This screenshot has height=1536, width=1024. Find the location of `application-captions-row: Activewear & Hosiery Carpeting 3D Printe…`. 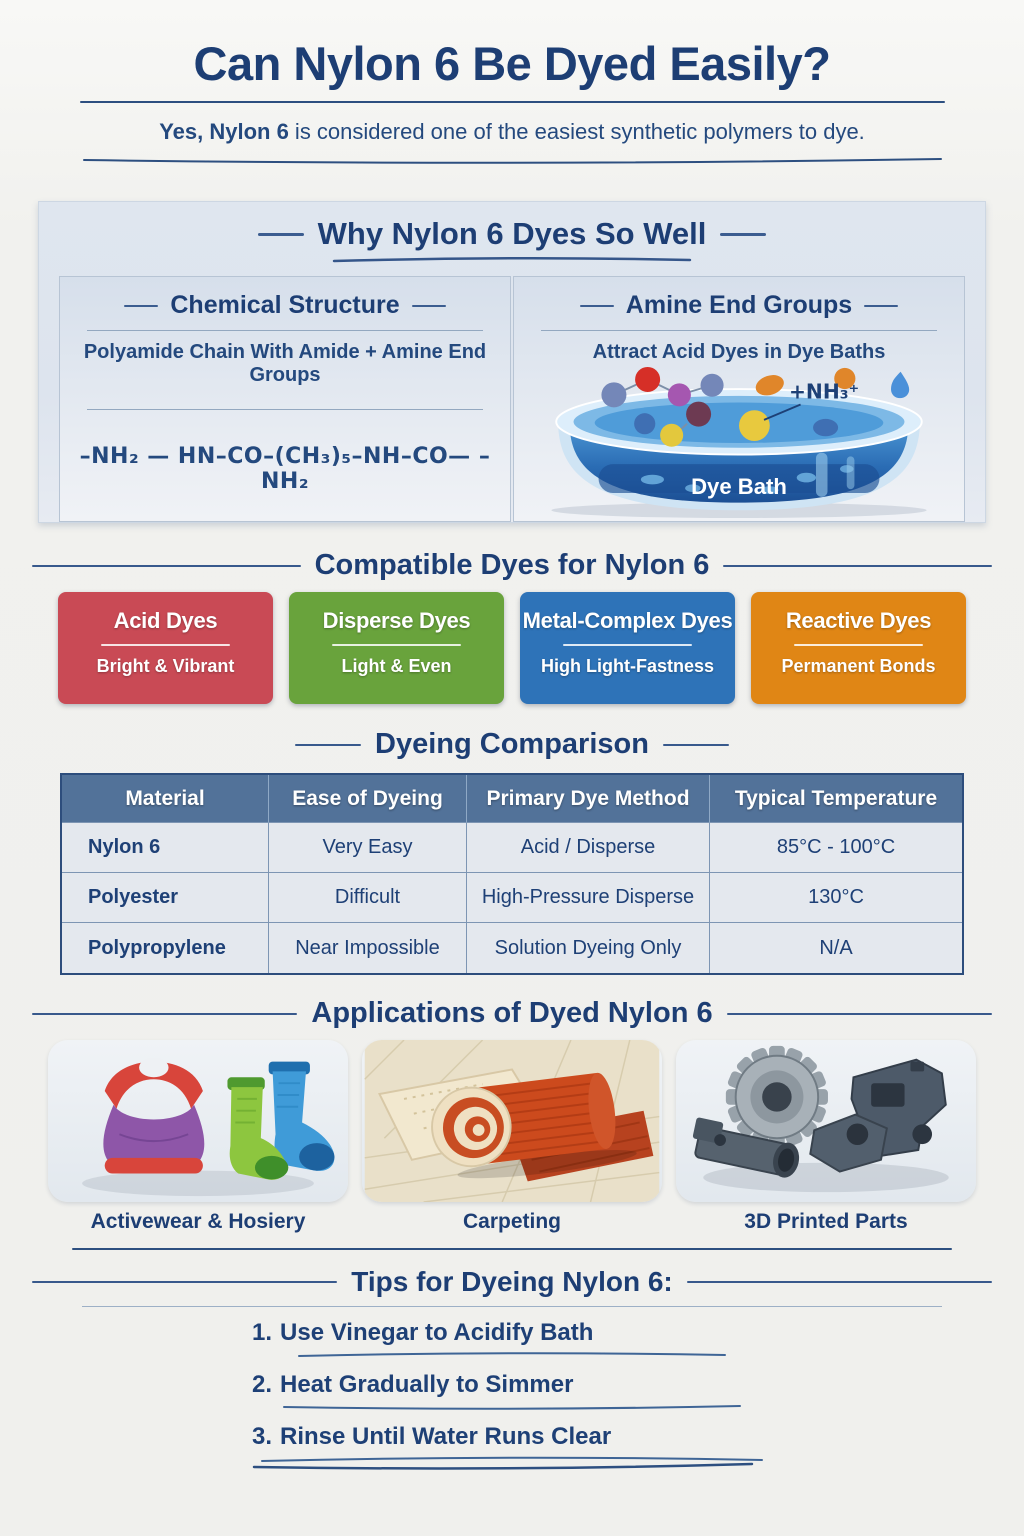

application-captions-row: Activewear & Hosiery Carpeting 3D Printe… is located at coordinates (512, 1222).